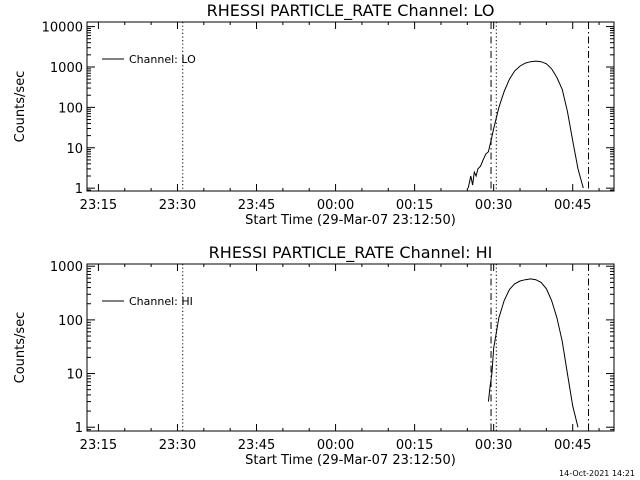 This screenshot has height=480, width=640. Describe the element at coordinates (62, 28) in the screenshot. I see `y-tick-label: 10000` at that location.